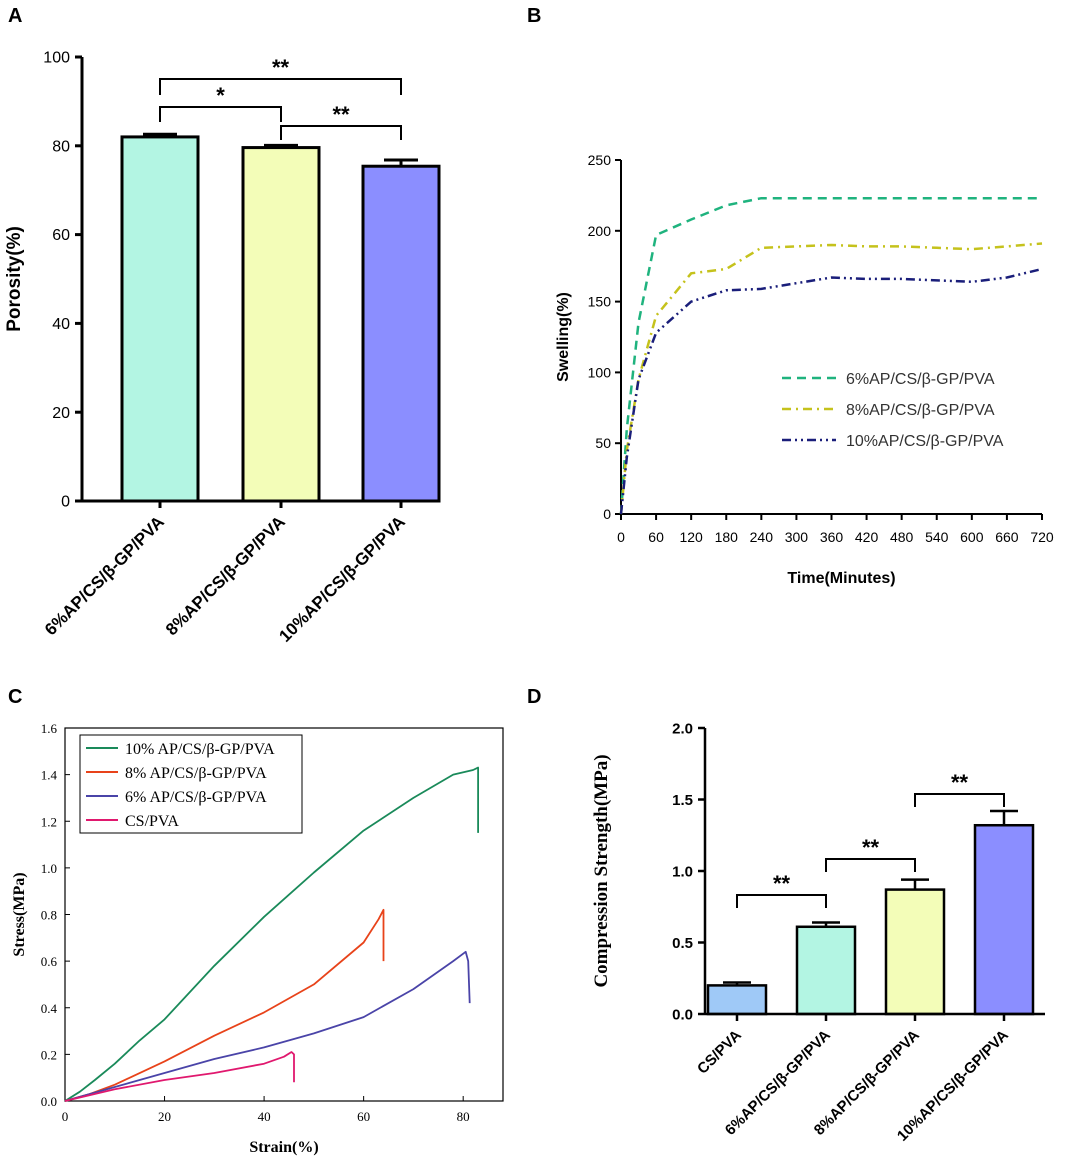 This screenshot has height=1171, width=1065. Describe the element at coordinates (49, 1008) in the screenshot. I see `y-tick-label: 0.4` at that location.